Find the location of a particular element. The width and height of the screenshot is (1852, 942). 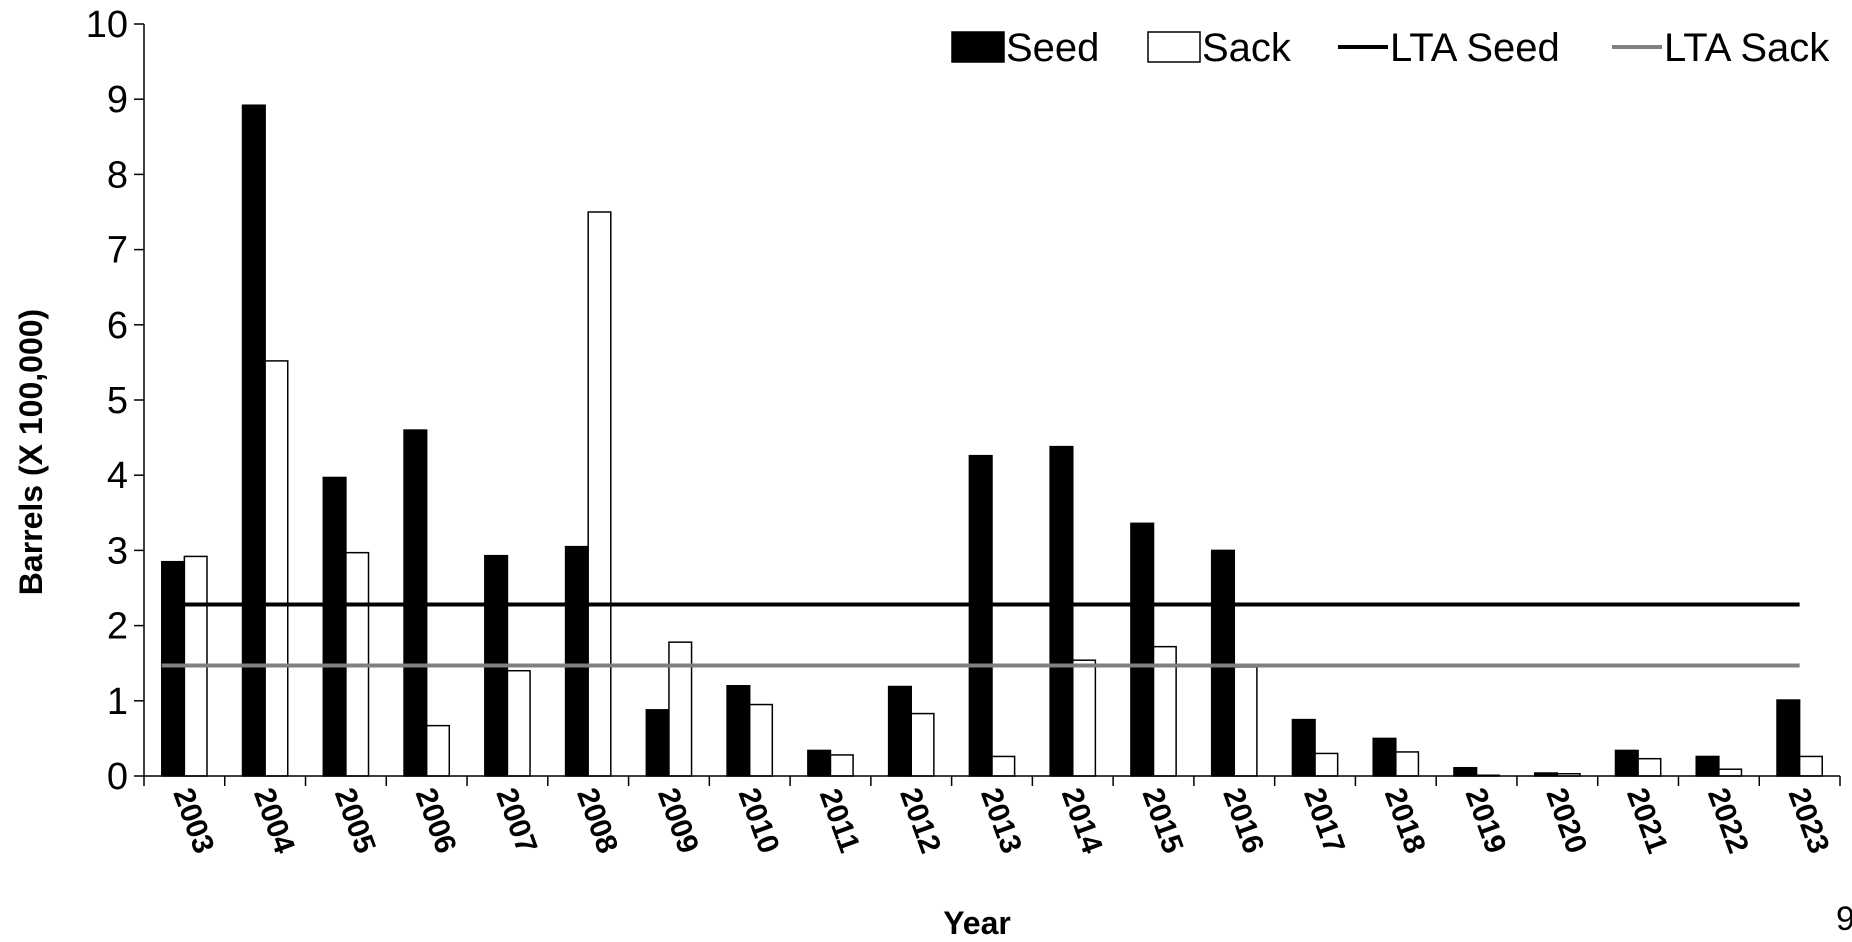

bar-seed-2022 is located at coordinates (1707, 766).